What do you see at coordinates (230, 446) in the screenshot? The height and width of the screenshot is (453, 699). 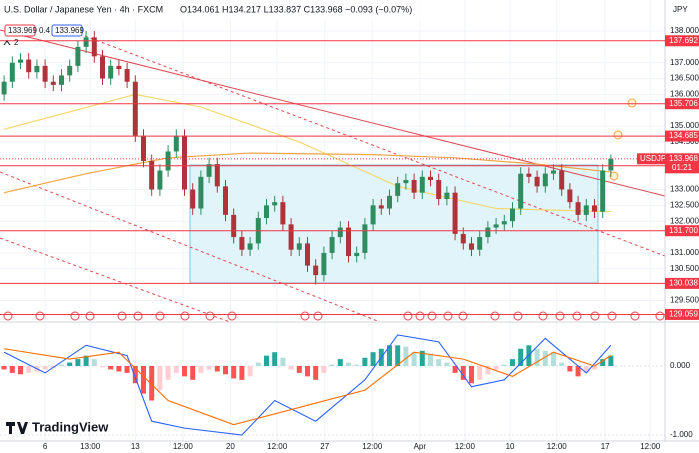 I see `x-tick-label: 20` at bounding box center [230, 446].